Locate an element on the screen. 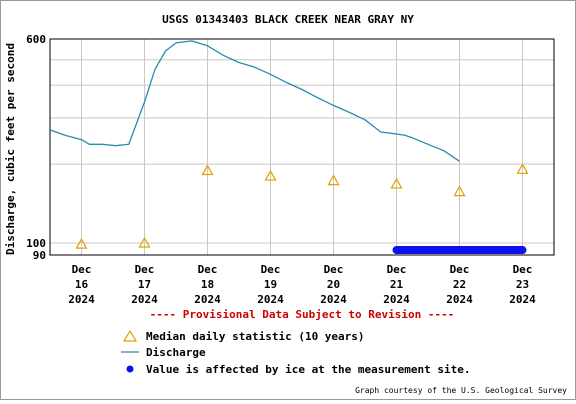 This screenshot has width=576, height=404. x-tick-label: 23 is located at coordinates (522, 284).